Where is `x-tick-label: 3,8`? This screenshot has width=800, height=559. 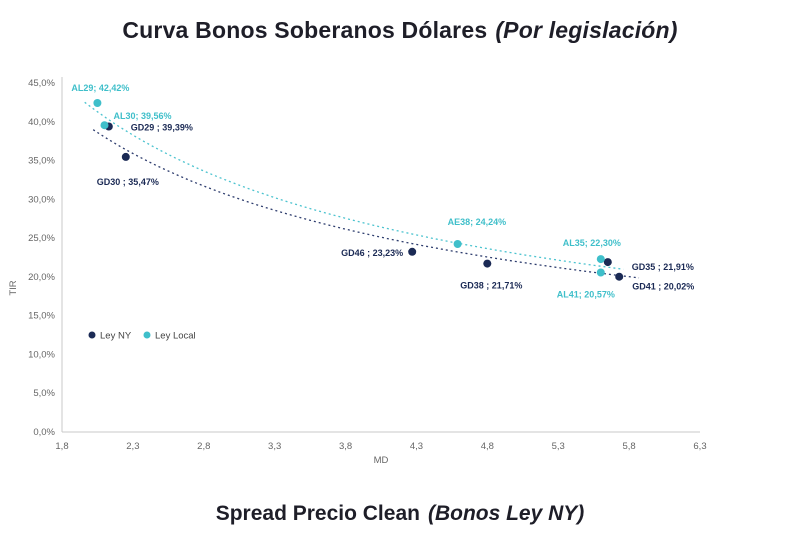 x-tick-label: 3,8 is located at coordinates (345, 446).